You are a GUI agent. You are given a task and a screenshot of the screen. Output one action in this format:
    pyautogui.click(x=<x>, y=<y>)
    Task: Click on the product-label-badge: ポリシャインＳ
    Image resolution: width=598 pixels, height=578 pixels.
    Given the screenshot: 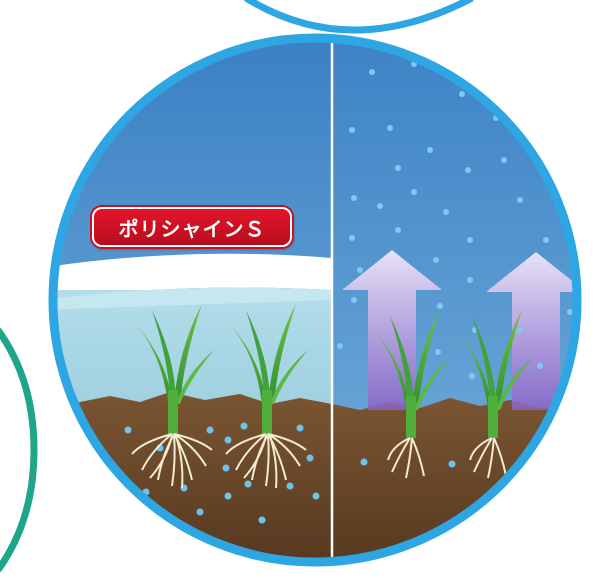 What is the action you would take?
    pyautogui.click(x=192, y=227)
    